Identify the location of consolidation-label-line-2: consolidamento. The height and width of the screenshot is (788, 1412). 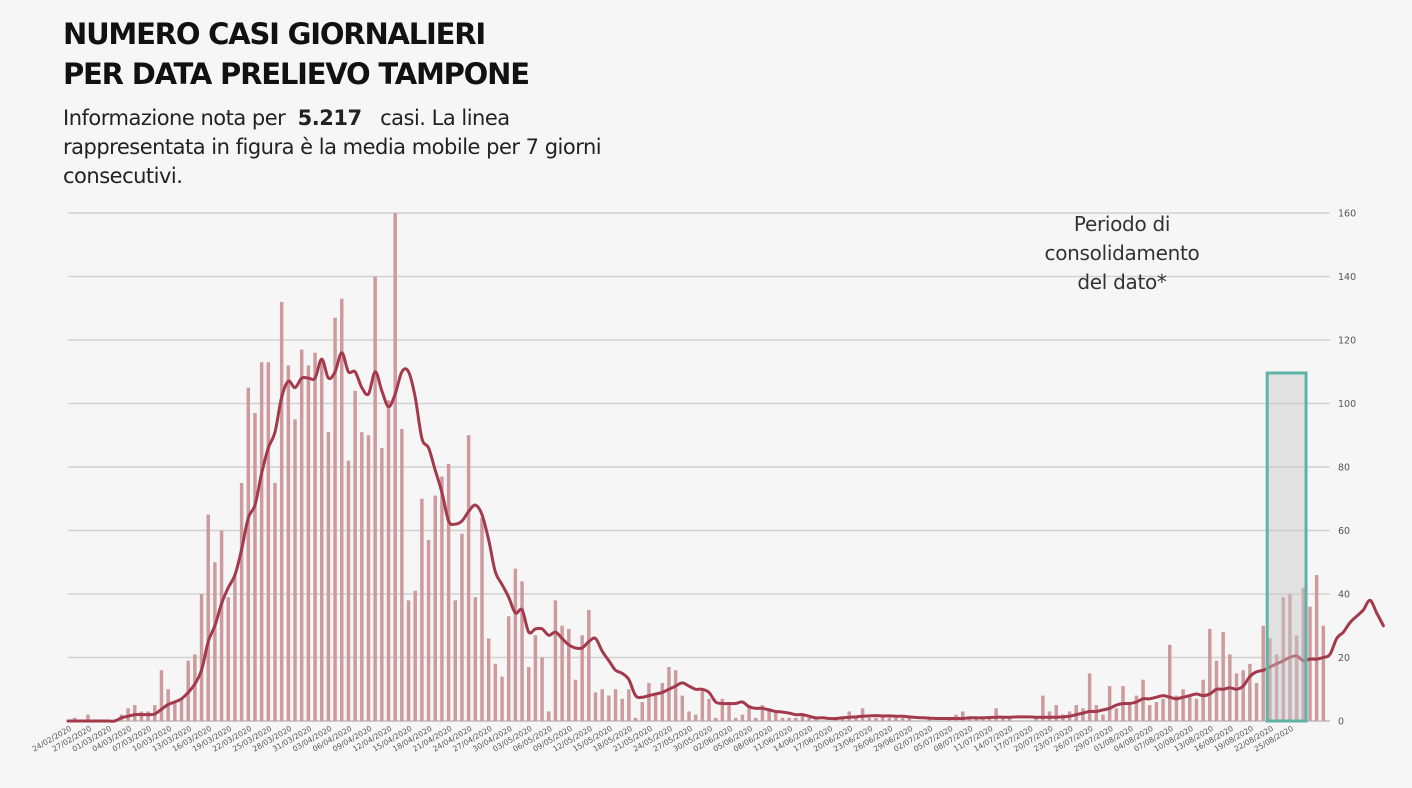
(1122, 253).